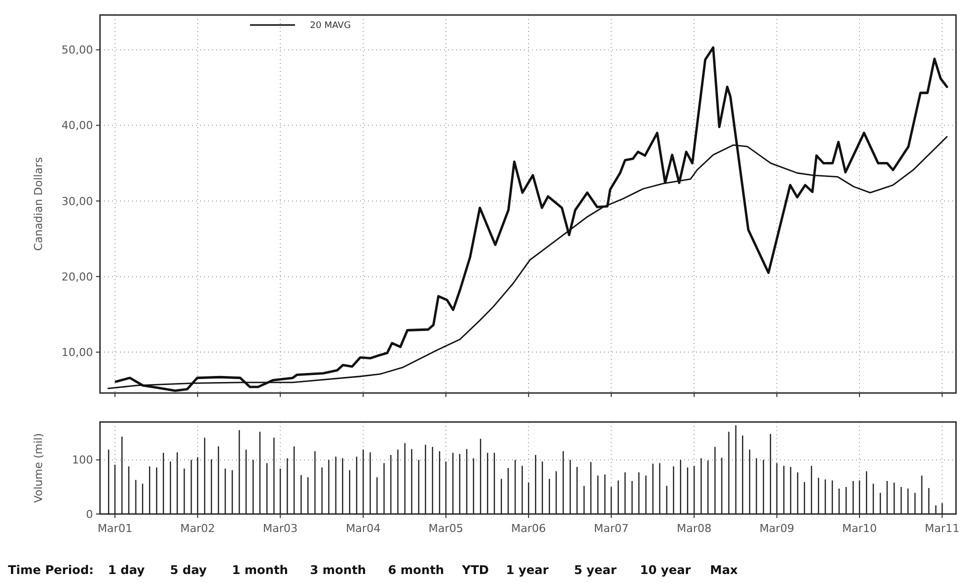 The width and height of the screenshot is (966, 583). What do you see at coordinates (338, 570) in the screenshot?
I see `text: 3 month` at bounding box center [338, 570].